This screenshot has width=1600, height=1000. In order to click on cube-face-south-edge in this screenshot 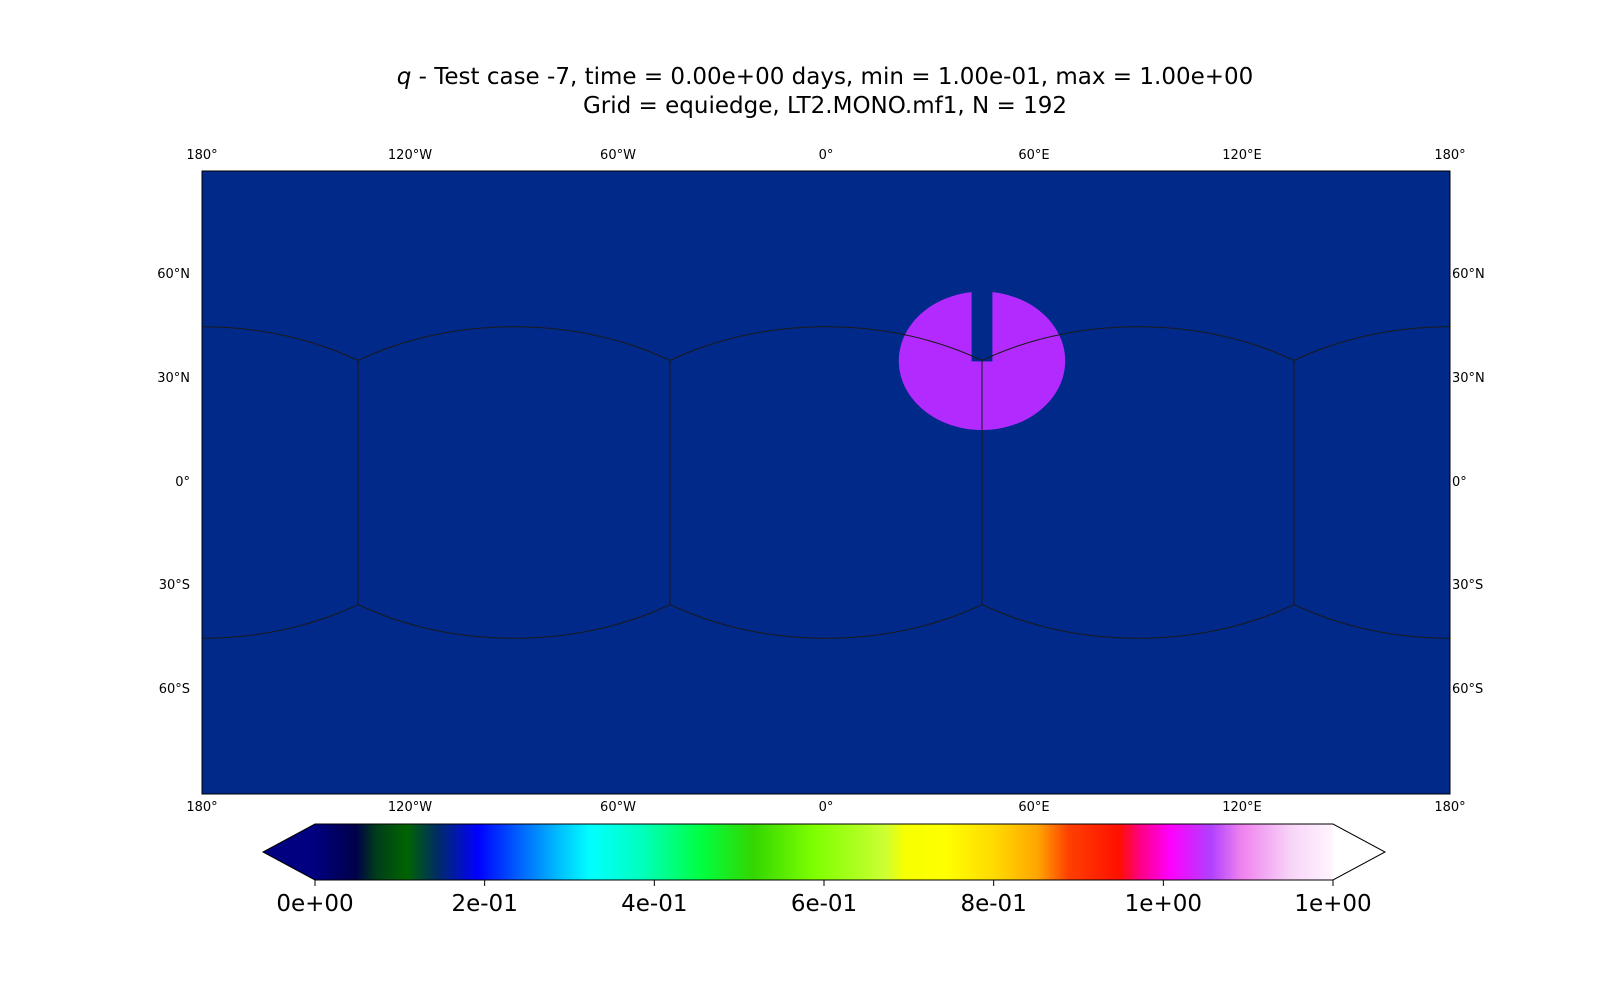, I will do `click(826, 621)`.